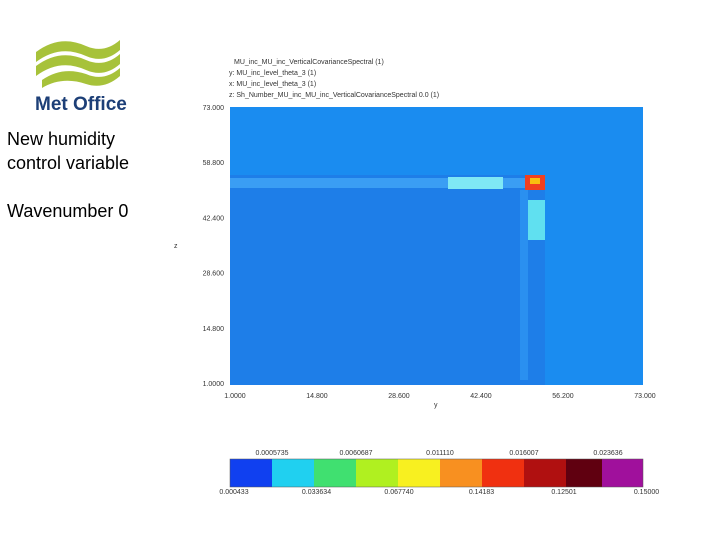 This screenshot has width=720, height=540. I want to click on y-tick-label: 42.400, so click(214, 218).